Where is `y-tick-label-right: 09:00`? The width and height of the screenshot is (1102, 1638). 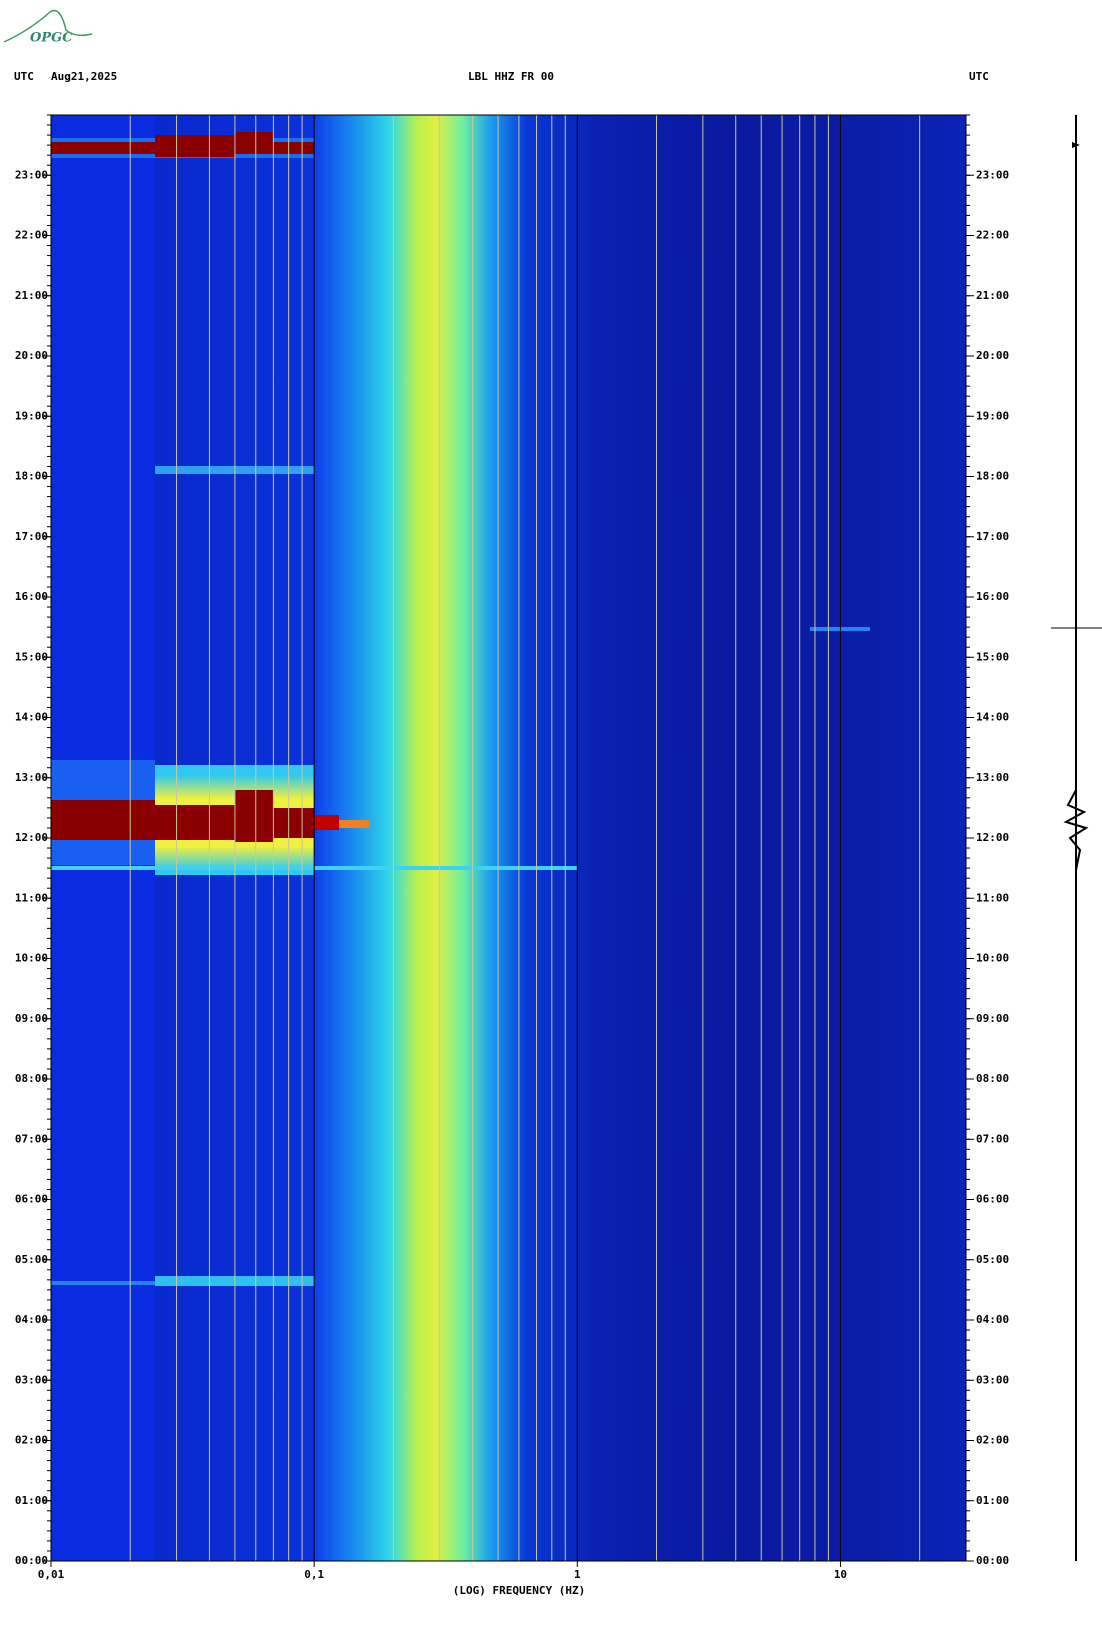
y-tick-label-right: 09:00 is located at coordinates (992, 1018).